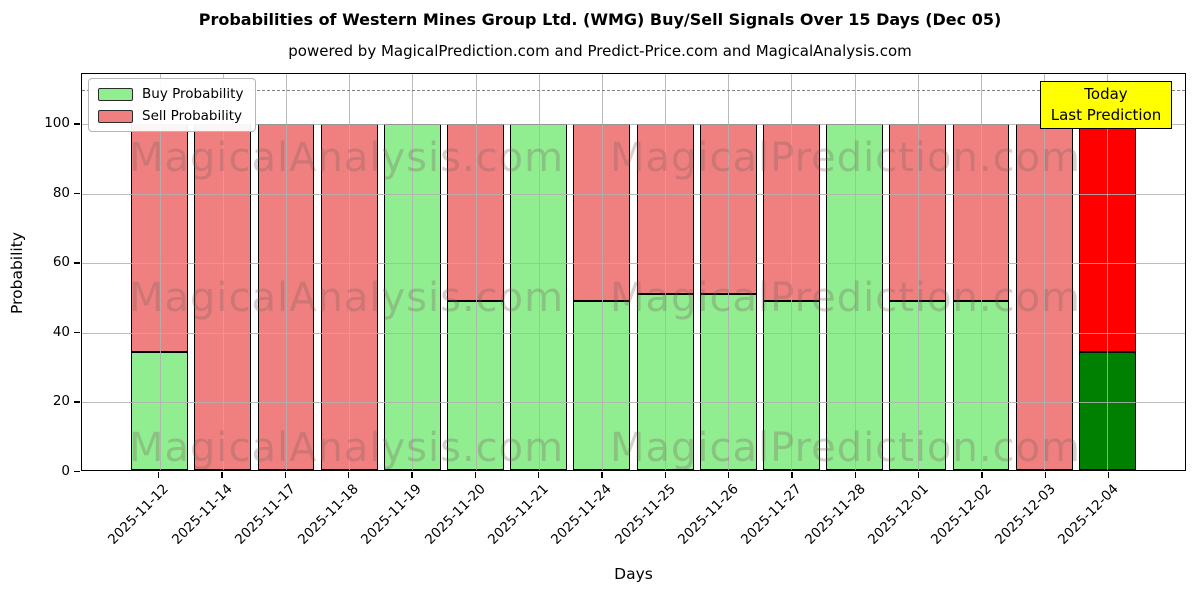  What do you see at coordinates (193, 94) in the screenshot?
I see `legend-label-buy: Buy Probability` at bounding box center [193, 94].